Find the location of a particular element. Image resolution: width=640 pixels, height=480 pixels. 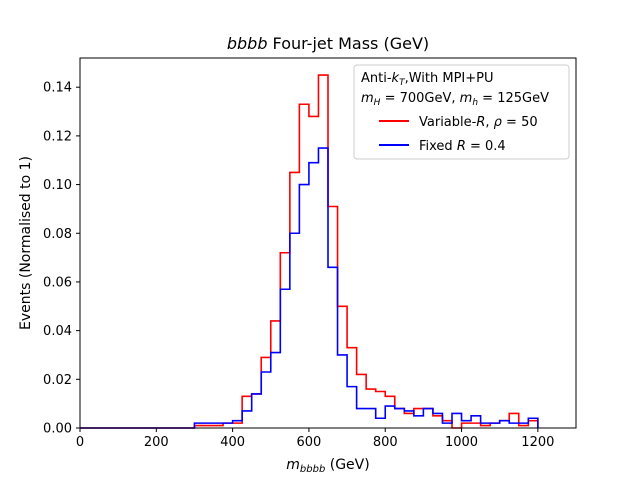

chart-title: bbbb Four-jet Mass (GeV) is located at coordinates (328, 43).